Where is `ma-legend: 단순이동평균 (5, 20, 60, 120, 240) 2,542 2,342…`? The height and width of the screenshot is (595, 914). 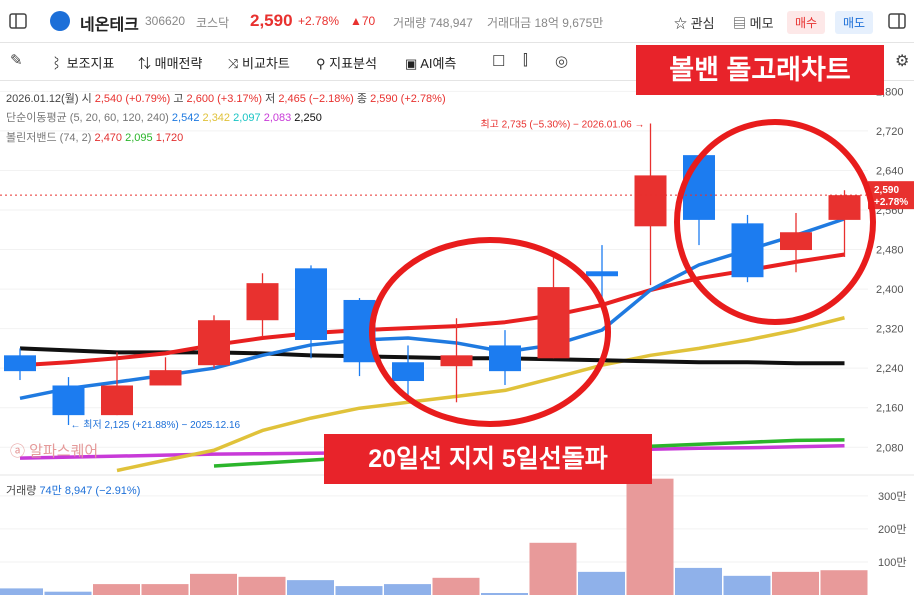
ma-legend: 단순이동평균 (5, 20, 60, 120, 240) 2,542 2,342… is located at coordinates (164, 117).